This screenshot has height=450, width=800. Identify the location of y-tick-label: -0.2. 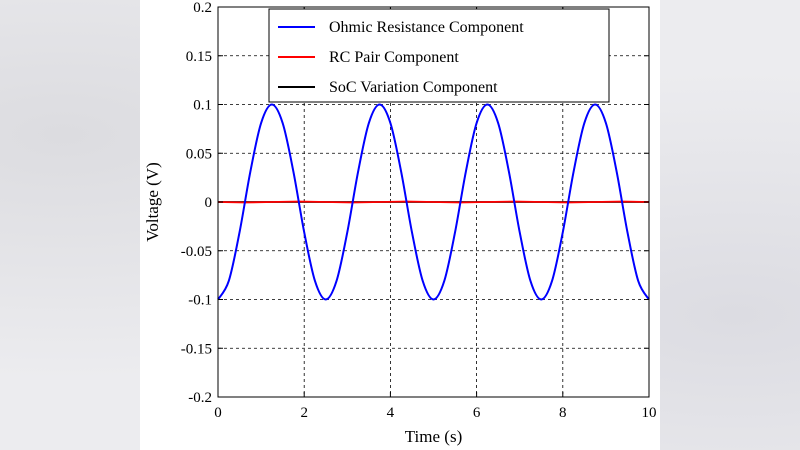
(200, 398).